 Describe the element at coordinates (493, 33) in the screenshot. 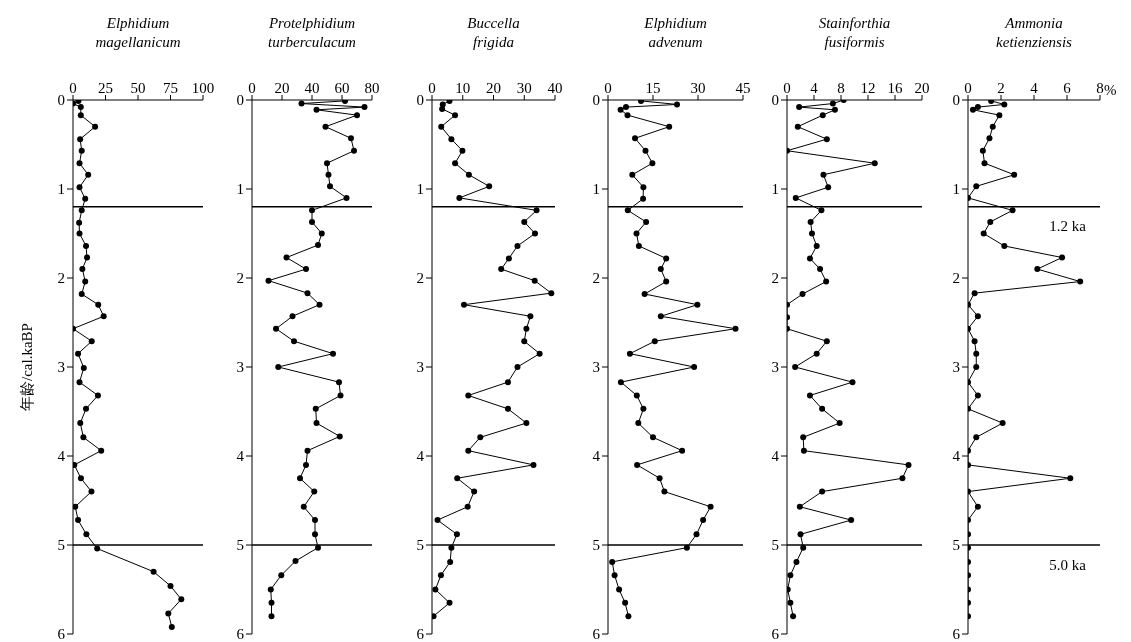

I see `chart-title: Buccella frigida` at that location.